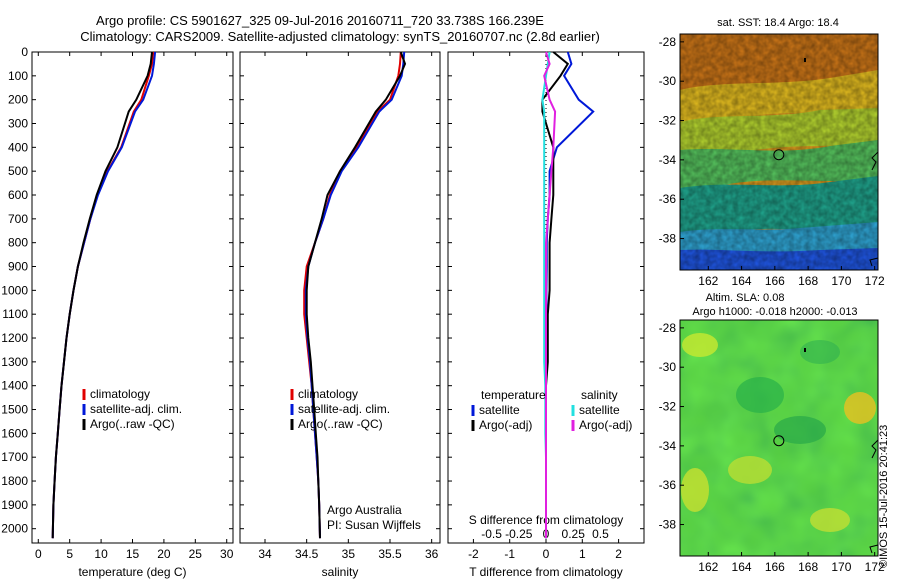 The image size is (900, 580). Describe the element at coordinates (14, 433) in the screenshot. I see `depth-tick-label: 1600` at that location.